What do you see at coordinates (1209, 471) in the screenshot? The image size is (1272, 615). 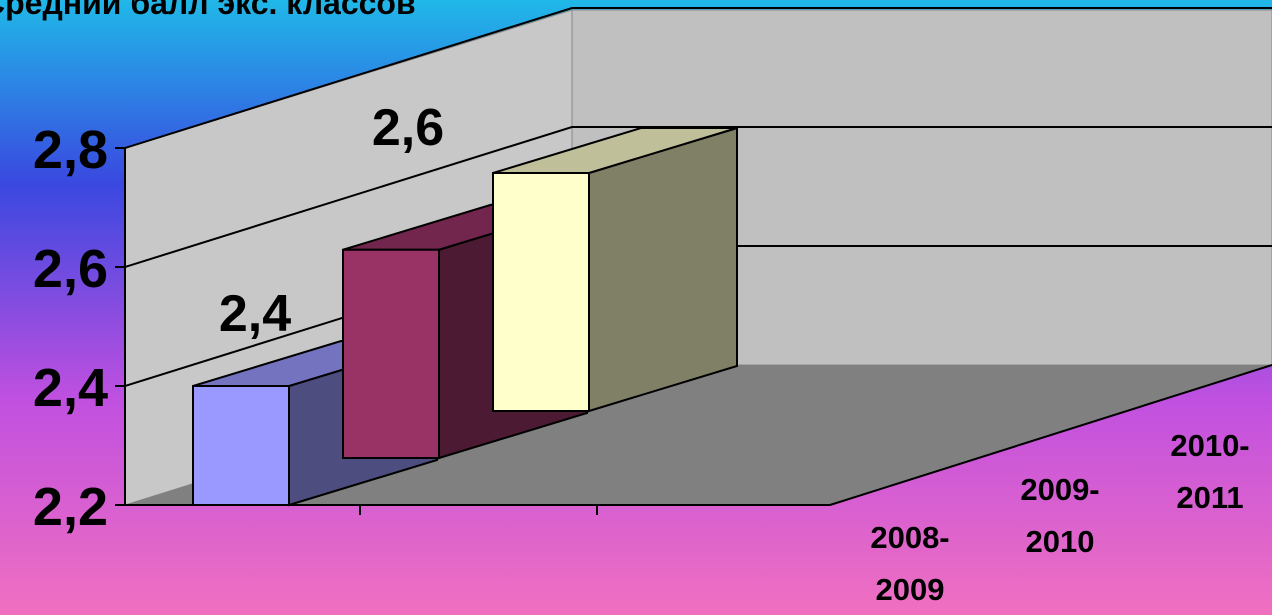 I see `category-label: 2010-2011` at bounding box center [1209, 471].